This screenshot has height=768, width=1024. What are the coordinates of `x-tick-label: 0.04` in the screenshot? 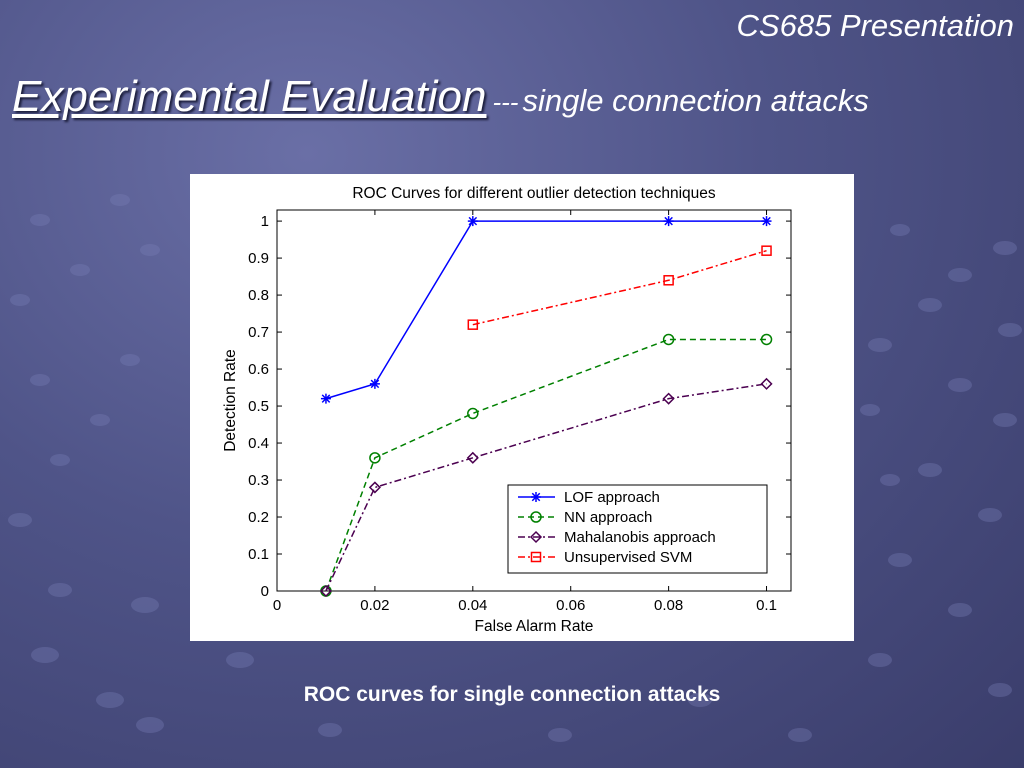 It's located at (472, 605).